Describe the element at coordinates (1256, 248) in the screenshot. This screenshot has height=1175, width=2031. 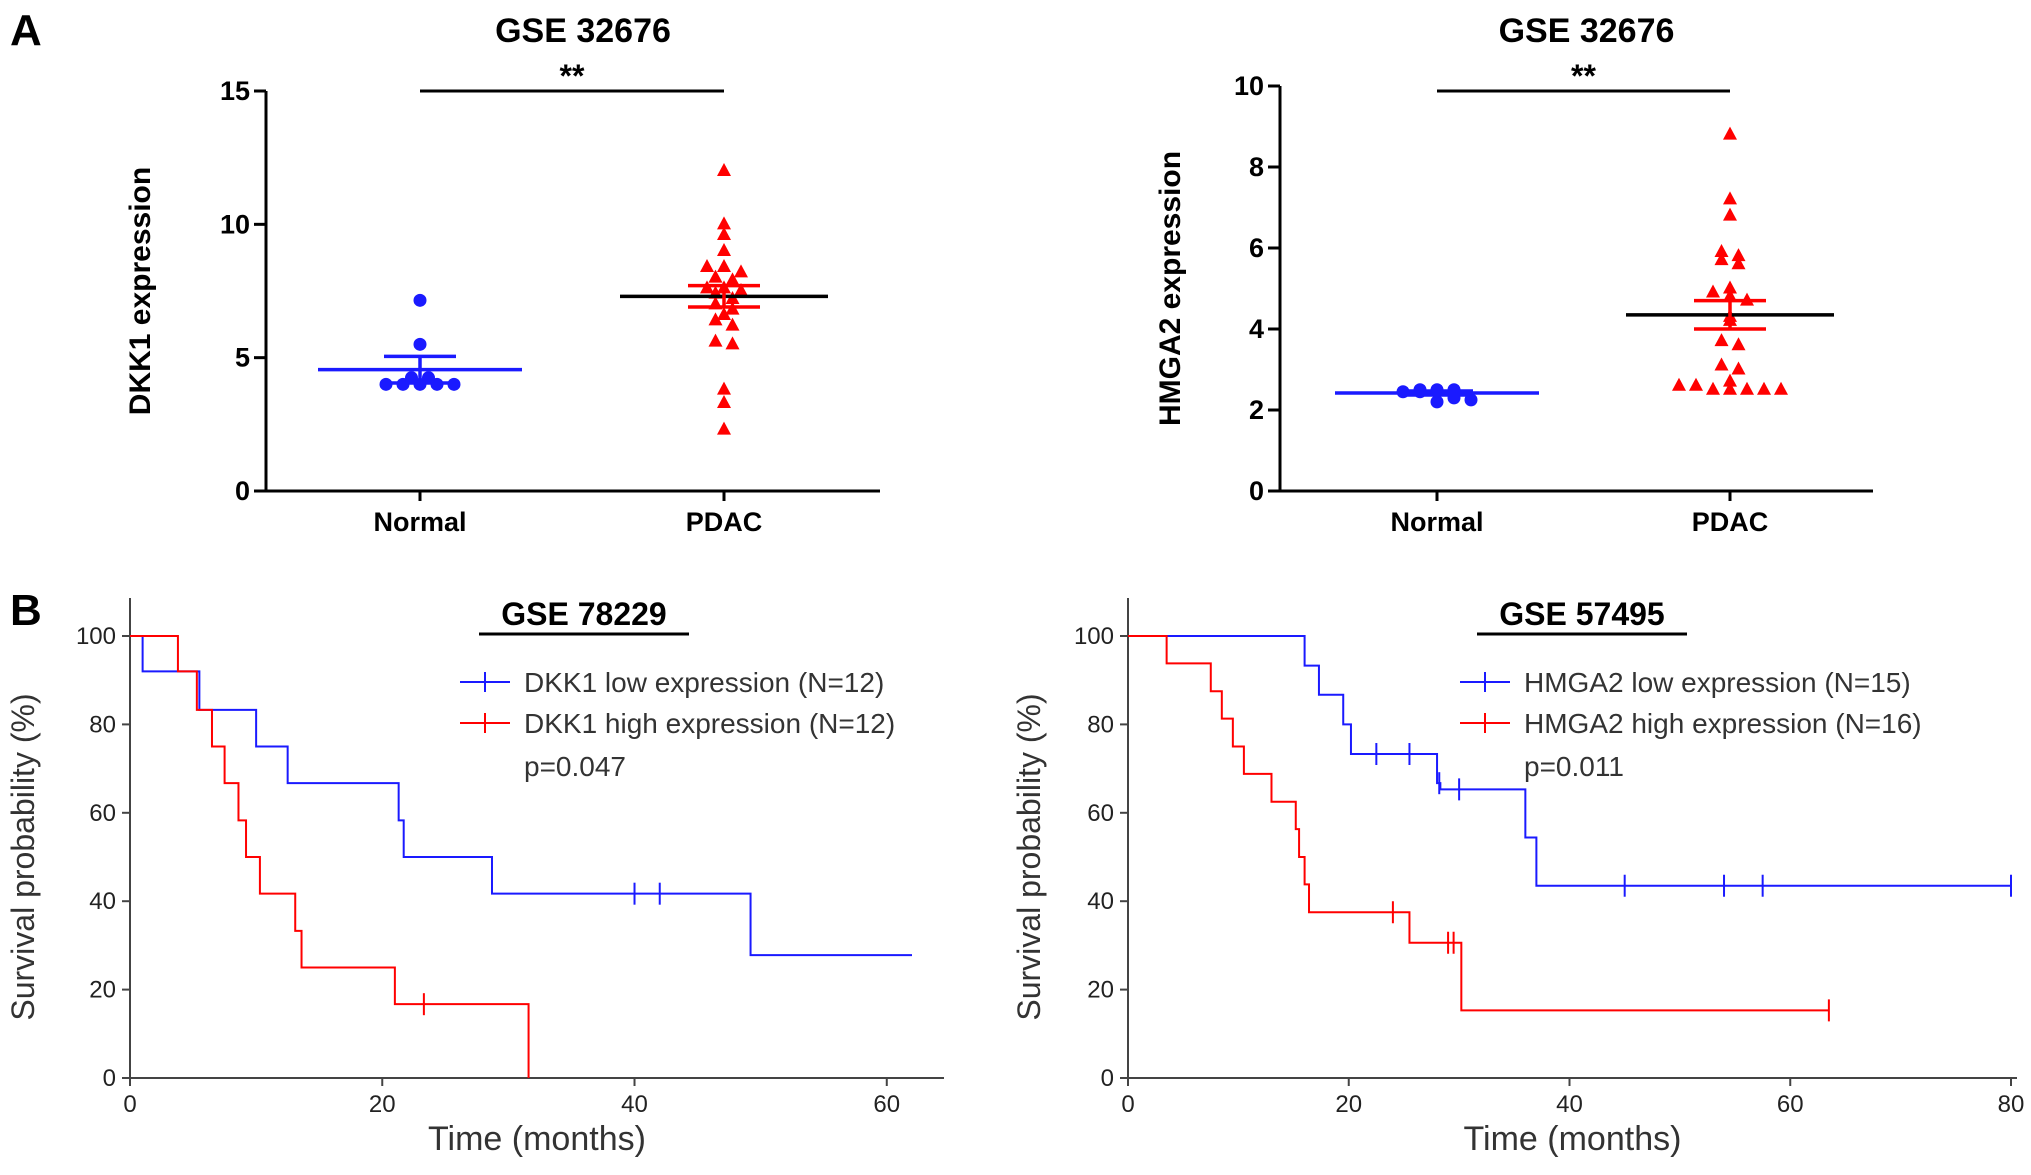
I see `y-tick-label: 6` at that location.